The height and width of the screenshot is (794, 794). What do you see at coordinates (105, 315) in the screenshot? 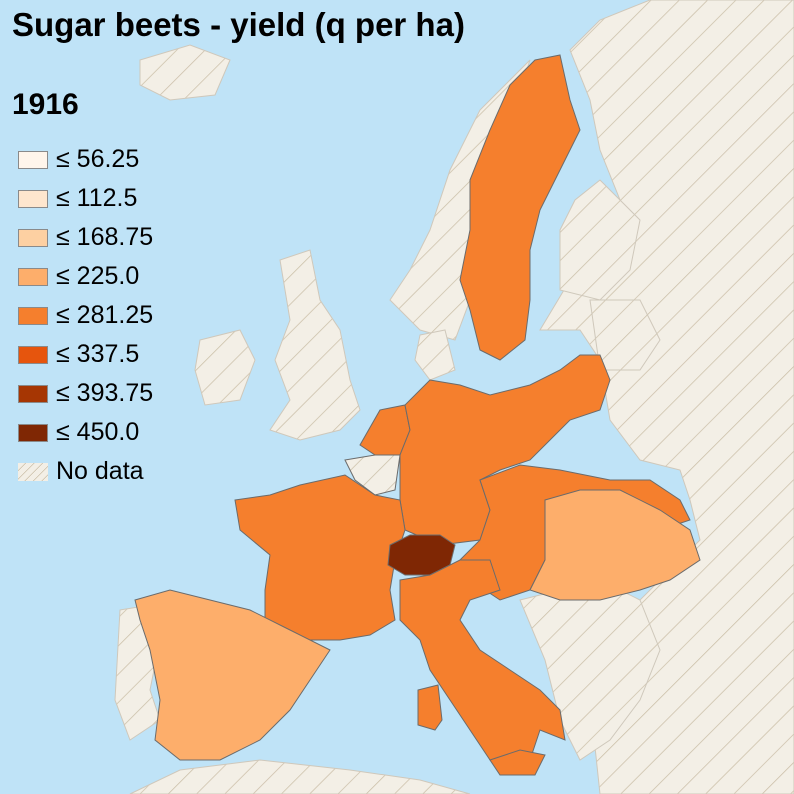
I see `legend-label: ≤ 281.25` at bounding box center [105, 315].